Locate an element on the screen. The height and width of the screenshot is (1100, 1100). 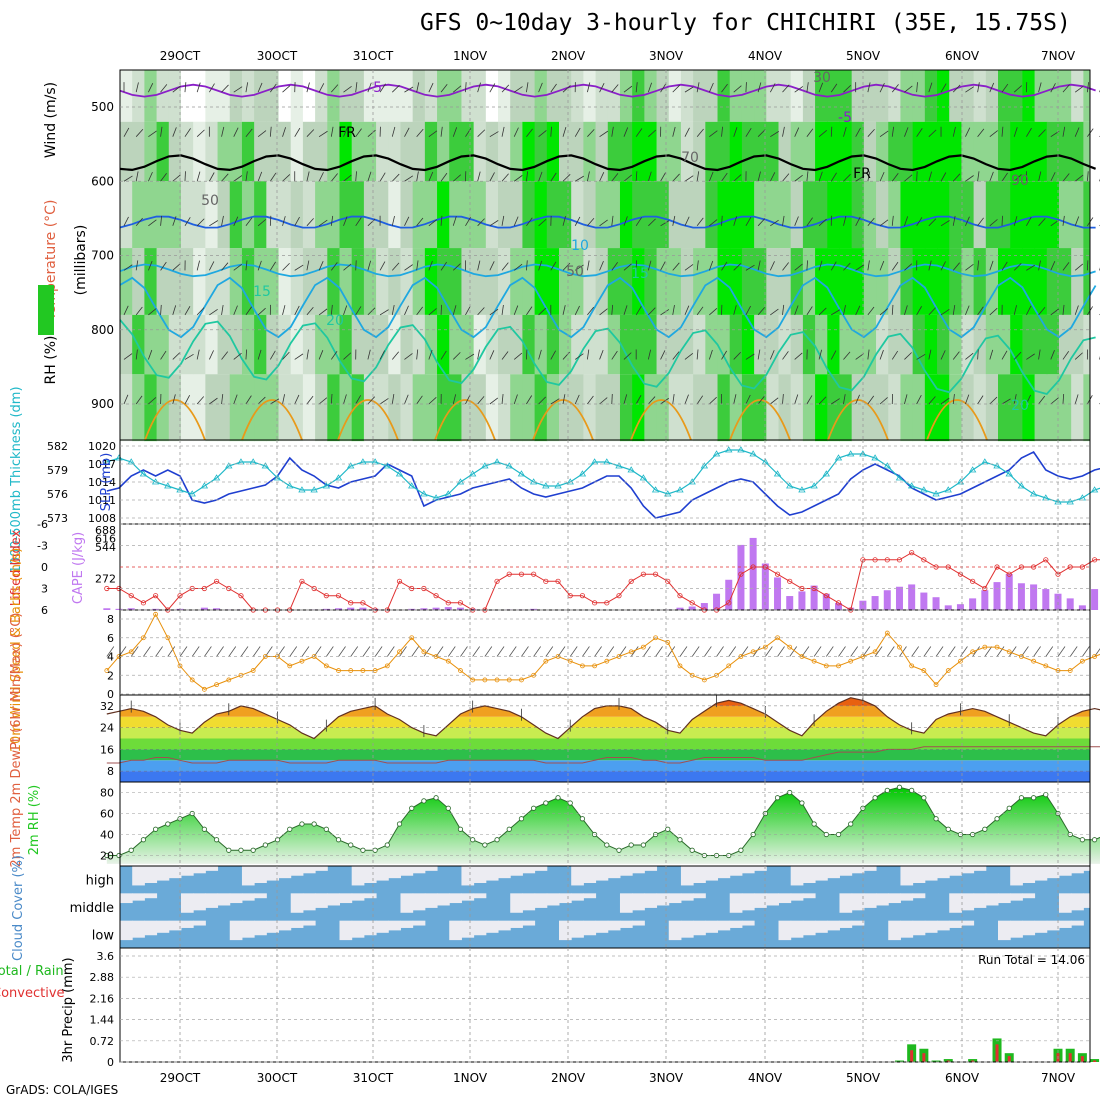
precip-conv-bar is located at coordinates (1009, 1059).